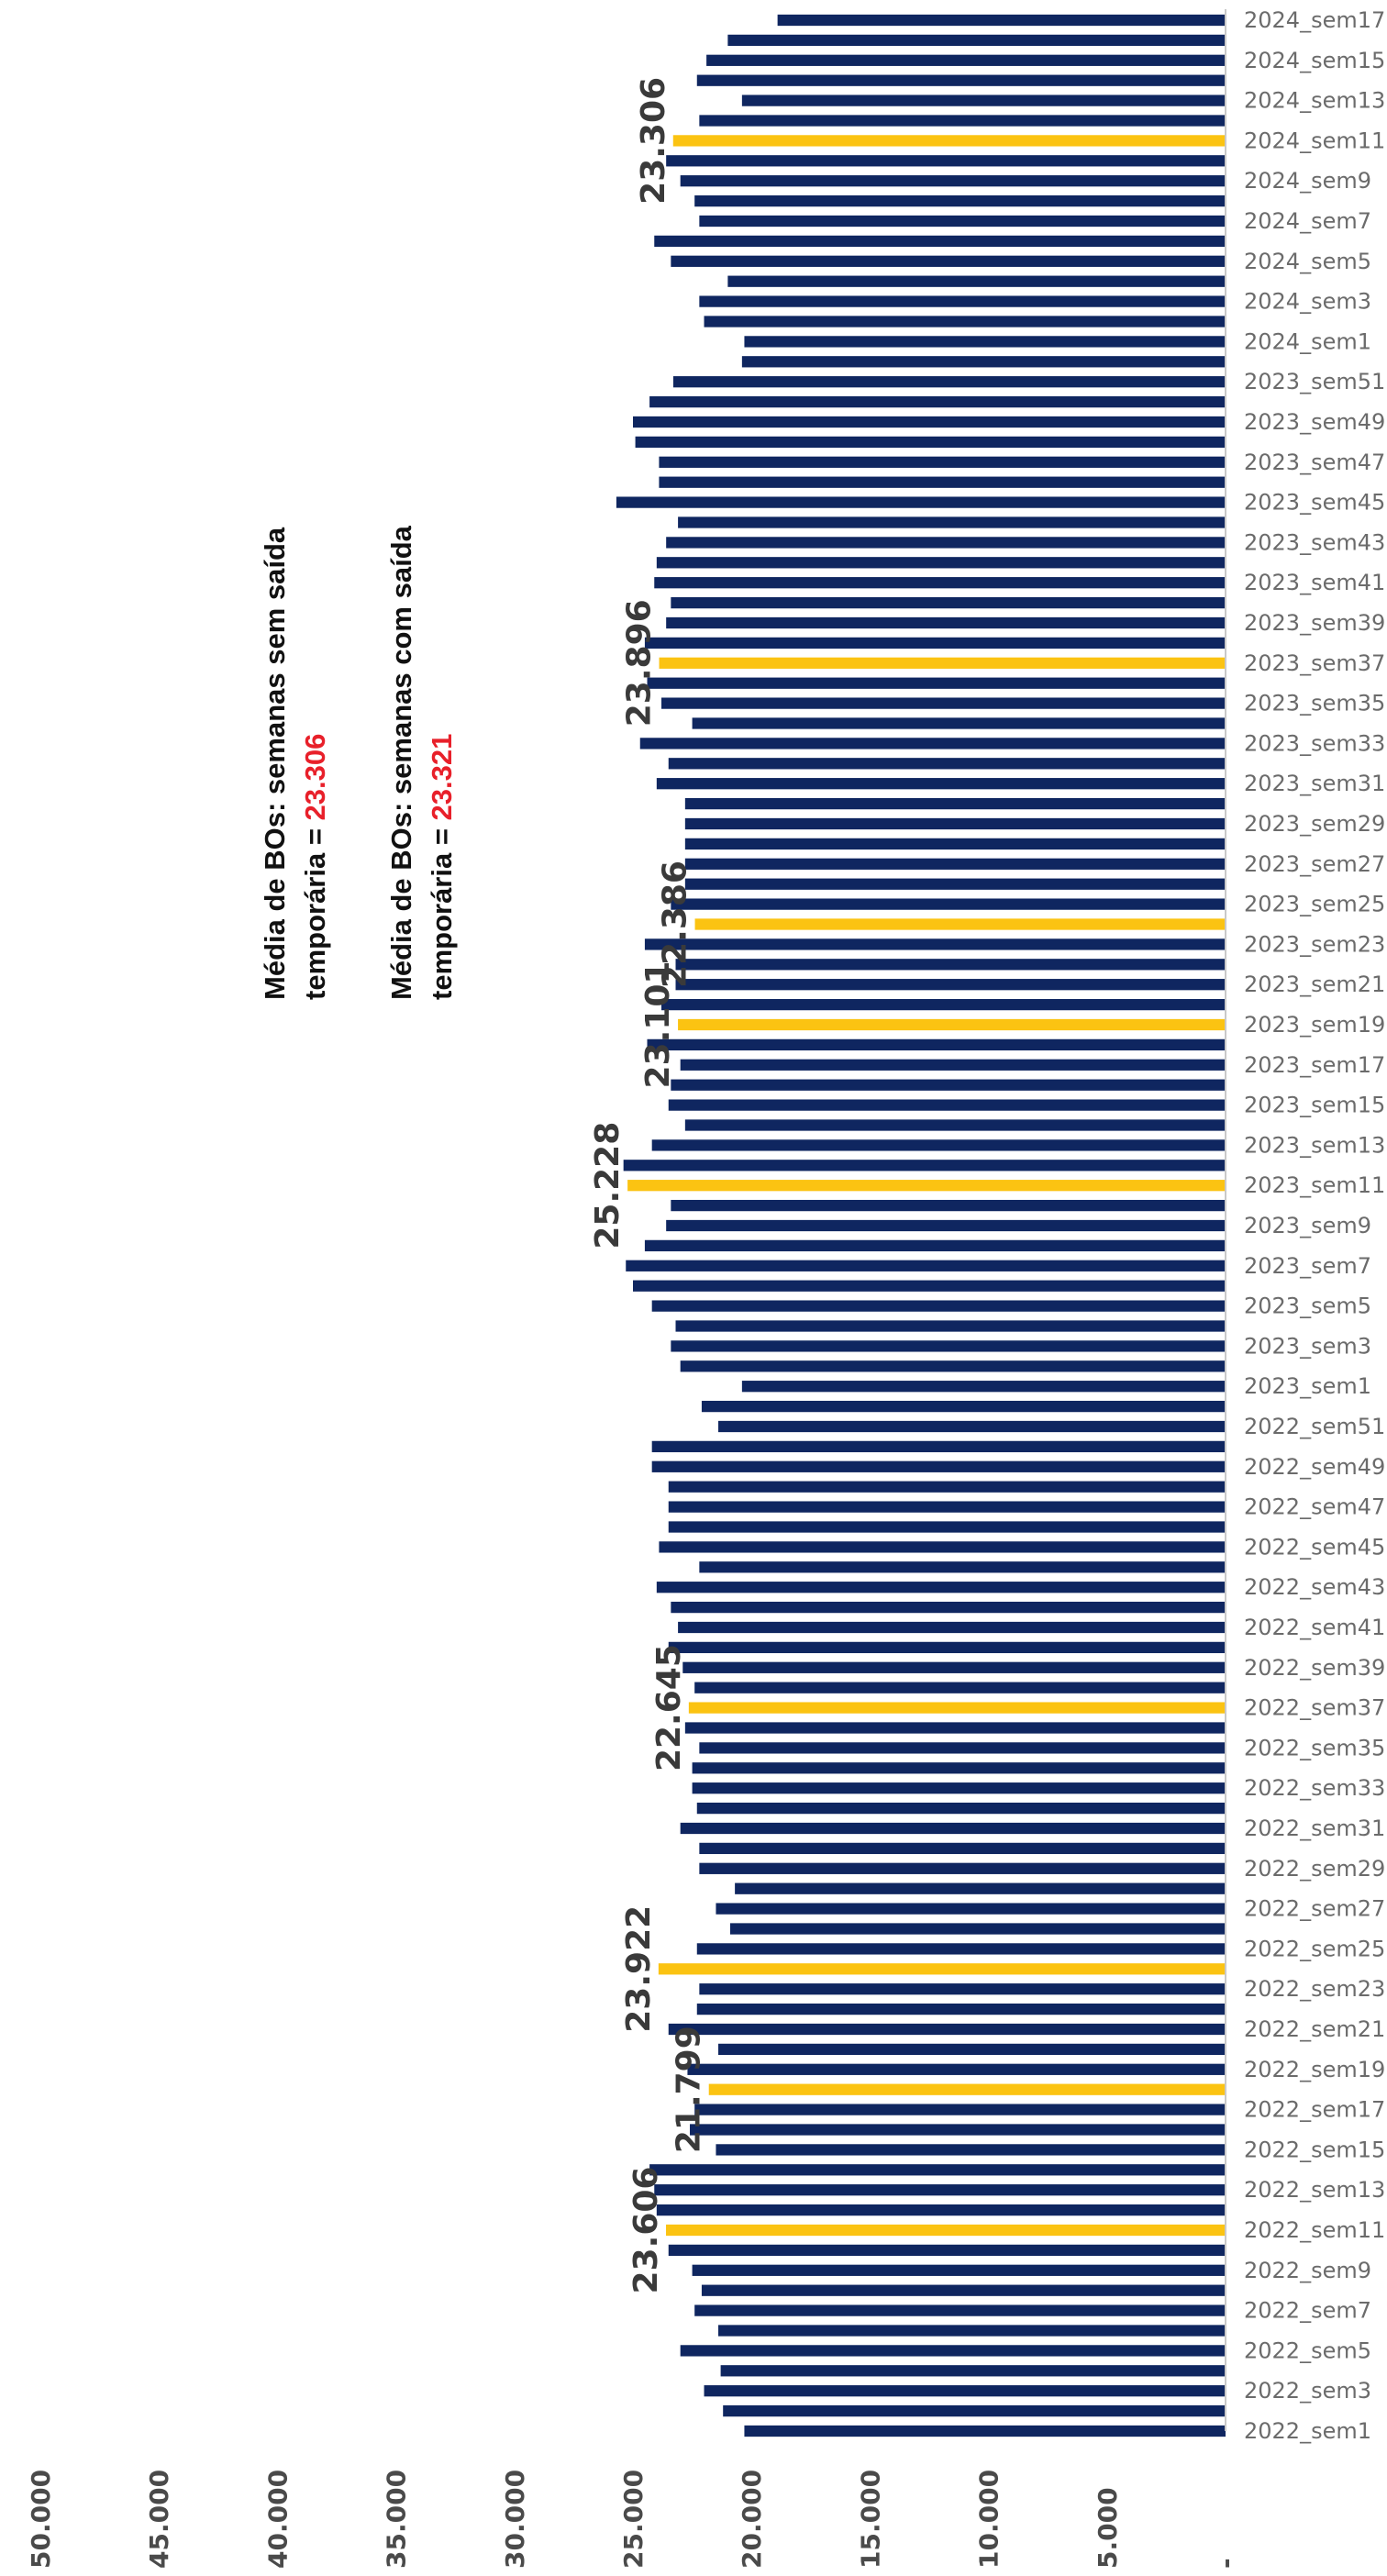 The width and height of the screenshot is (1387, 2576). Describe the element at coordinates (1314, 1065) in the screenshot. I see `category-label-2023_sem17: 2023_sem17` at that location.